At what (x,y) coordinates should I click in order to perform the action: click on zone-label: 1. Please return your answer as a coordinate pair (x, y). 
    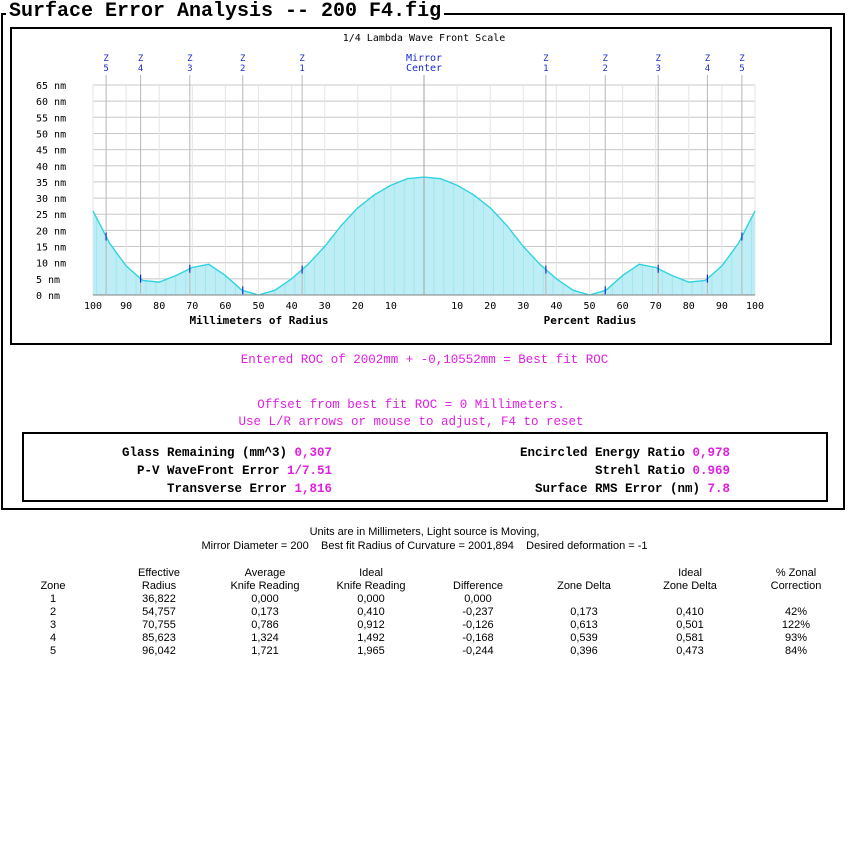
    Looking at the image, I should click on (301, 69).